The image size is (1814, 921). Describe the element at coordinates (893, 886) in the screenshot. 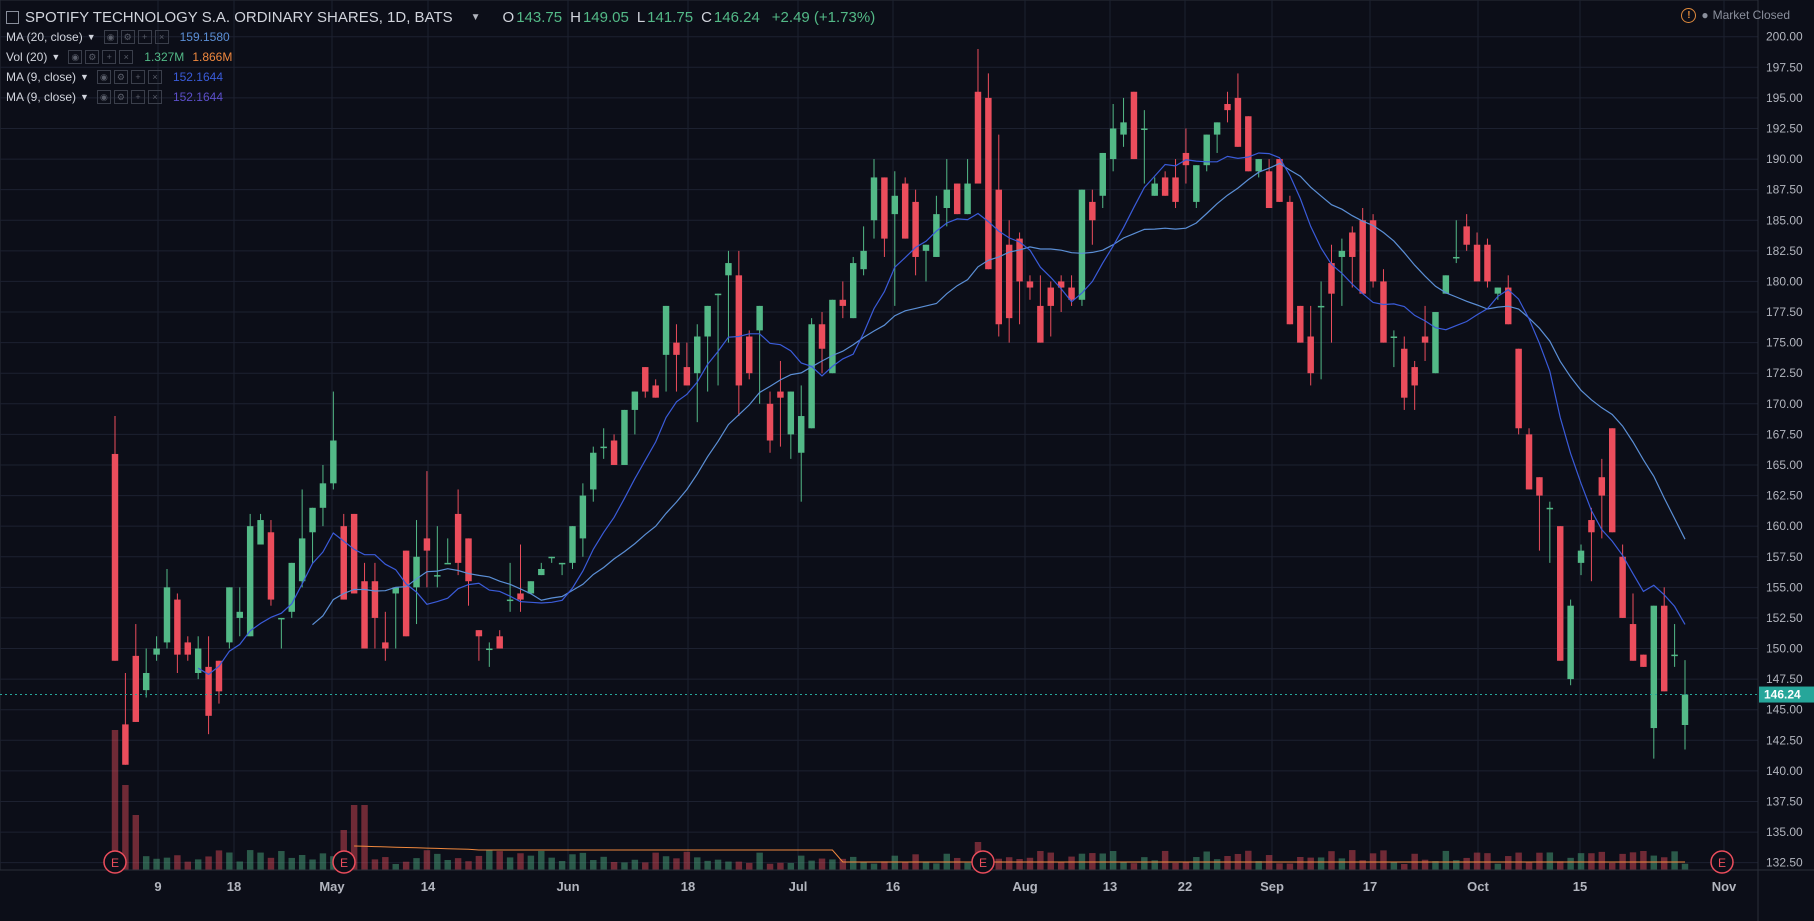

I see `x-tick-label: 16` at that location.